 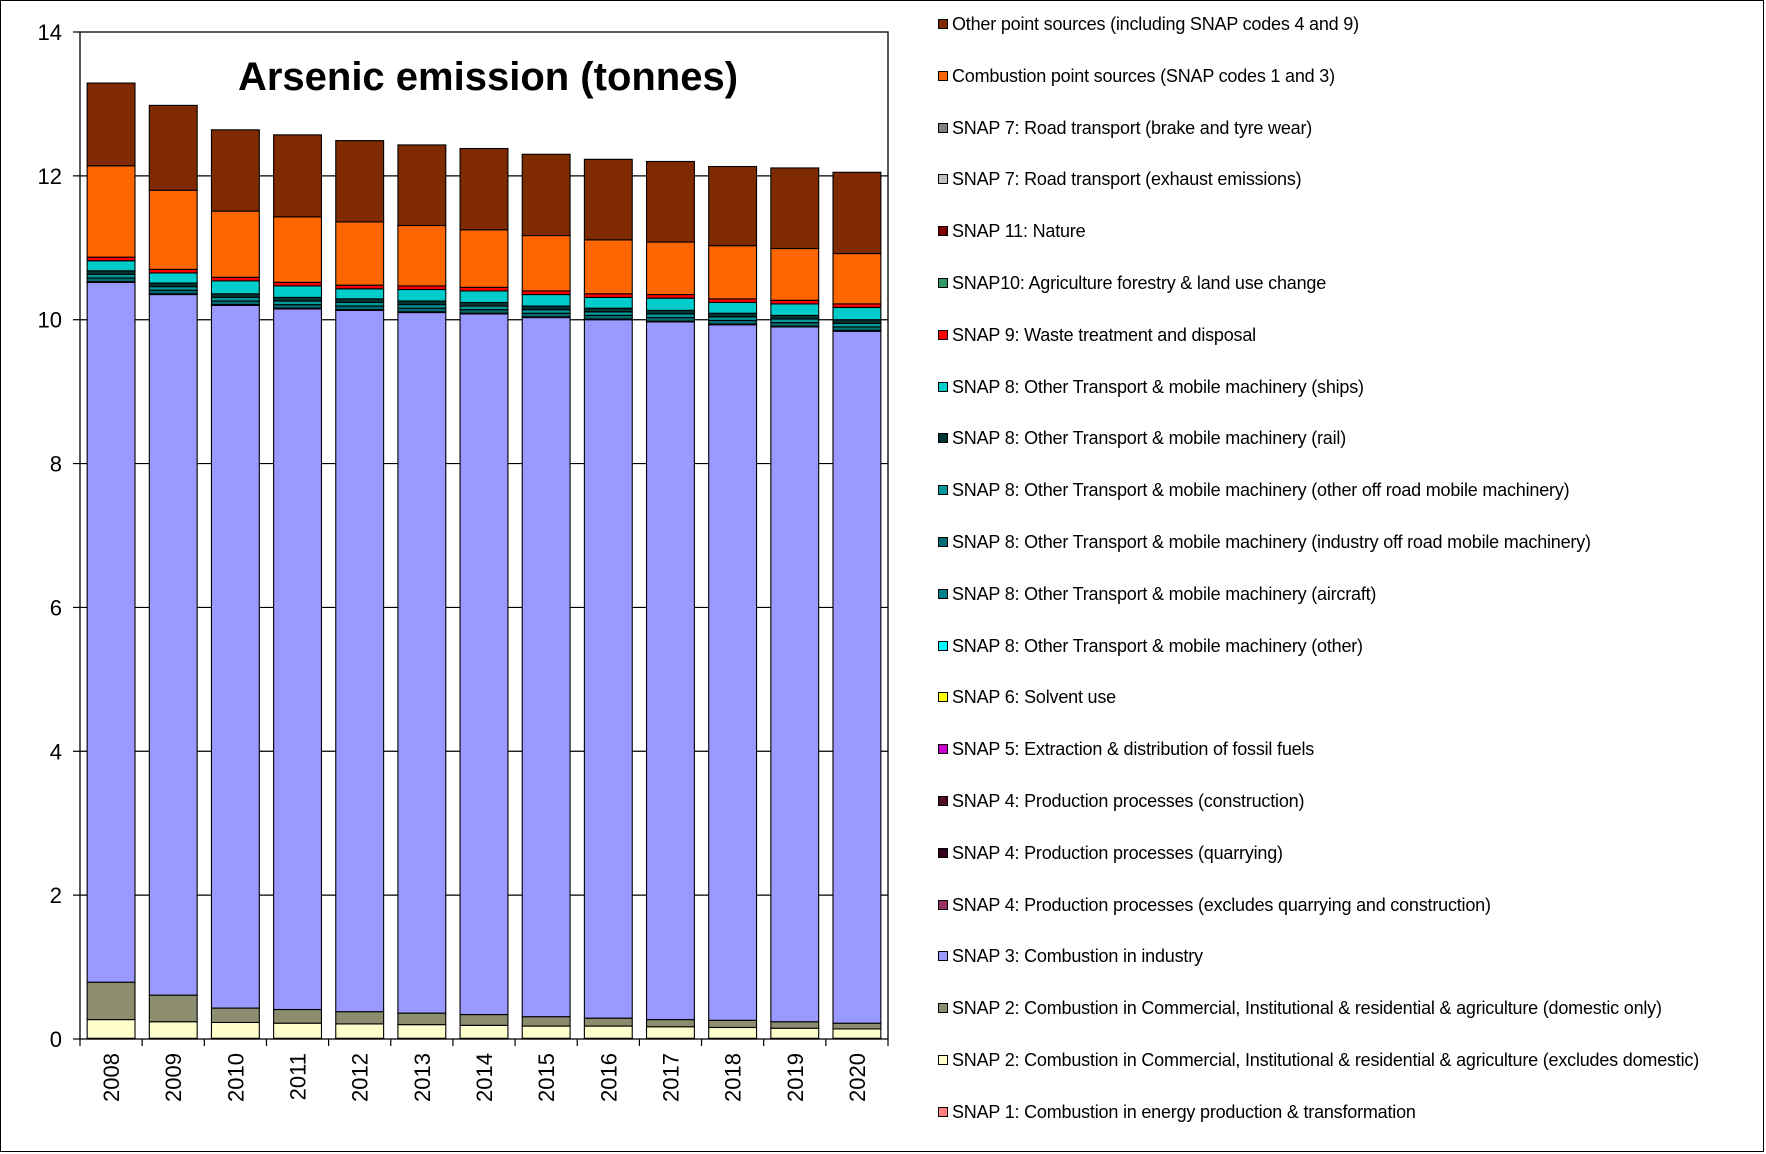 What do you see at coordinates (56, 464) in the screenshot?
I see `y-tick-label: 8` at bounding box center [56, 464].